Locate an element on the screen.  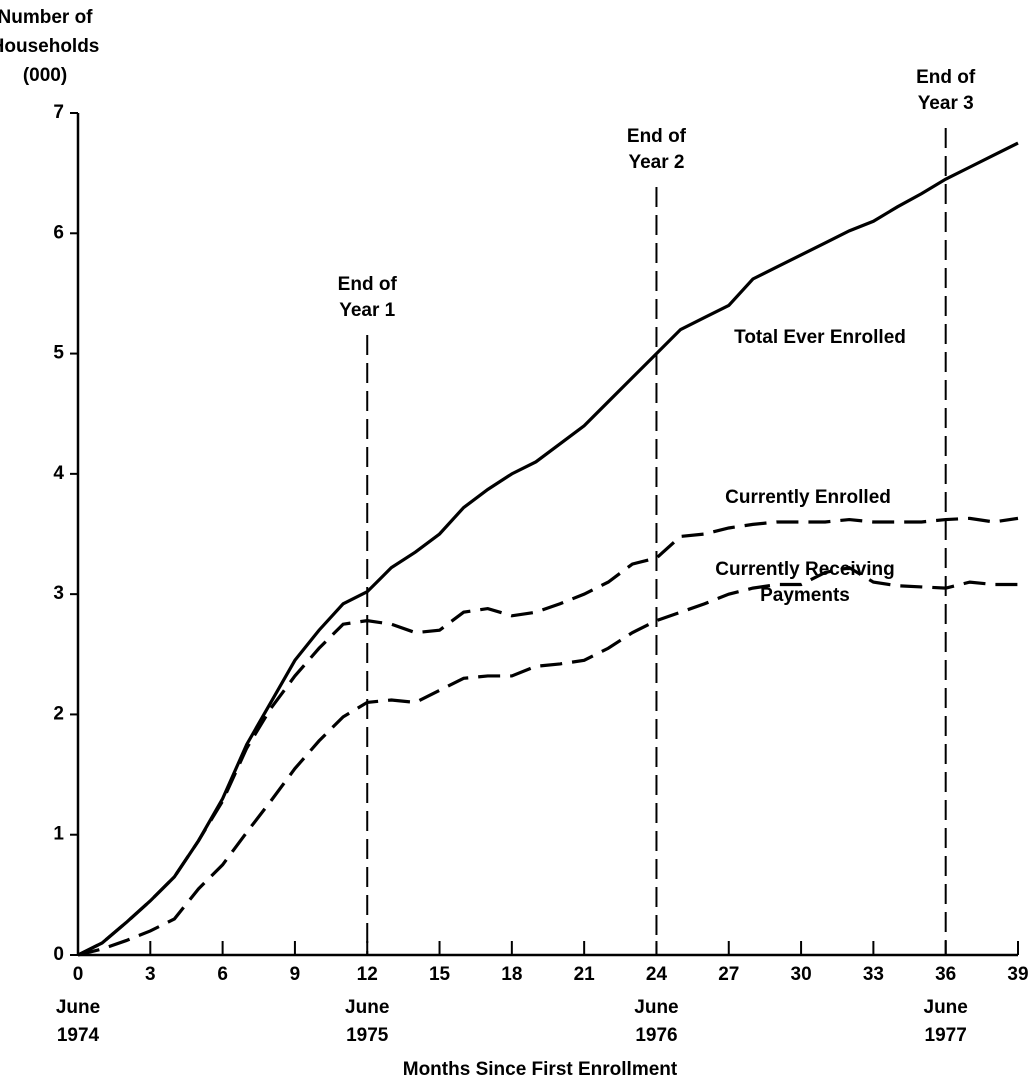
x-tick-label: 21 is located at coordinates (585, 974).